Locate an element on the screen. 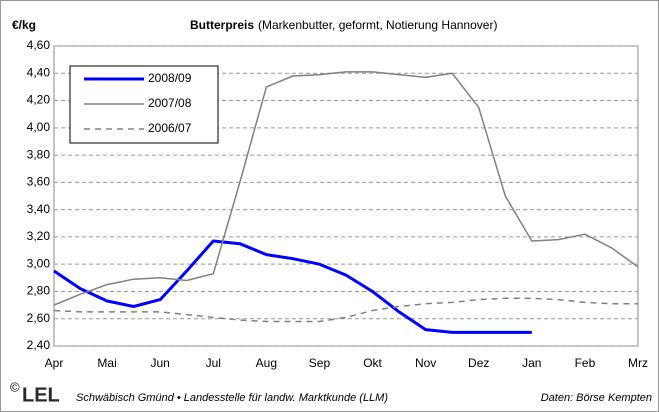 This screenshot has height=412, width=659. y-tick-label: 4,00 is located at coordinates (39, 127).